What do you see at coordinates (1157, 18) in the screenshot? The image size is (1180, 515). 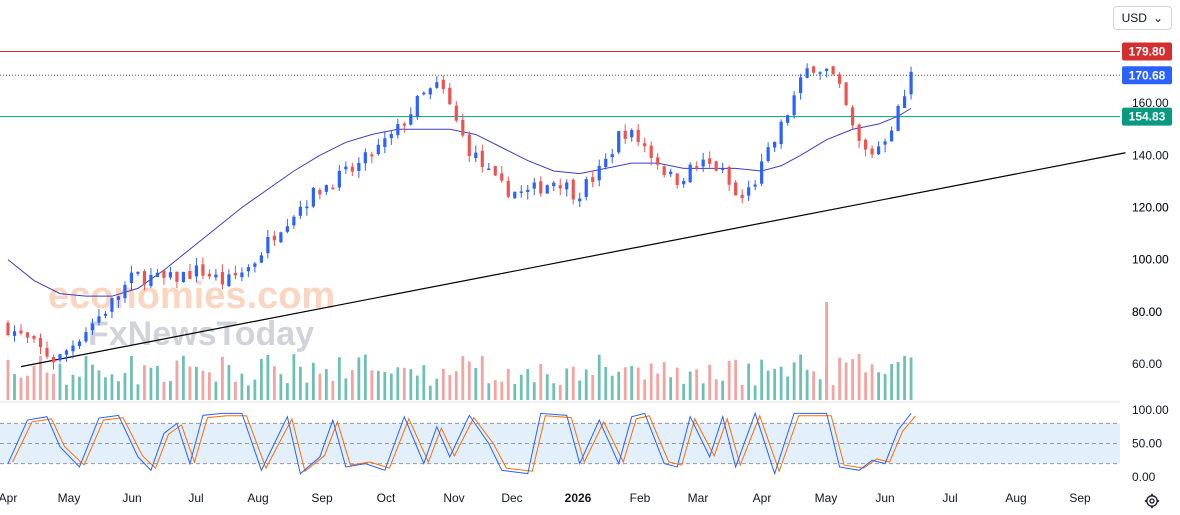 I see `chevron-down-icon: ⌄` at bounding box center [1157, 18].